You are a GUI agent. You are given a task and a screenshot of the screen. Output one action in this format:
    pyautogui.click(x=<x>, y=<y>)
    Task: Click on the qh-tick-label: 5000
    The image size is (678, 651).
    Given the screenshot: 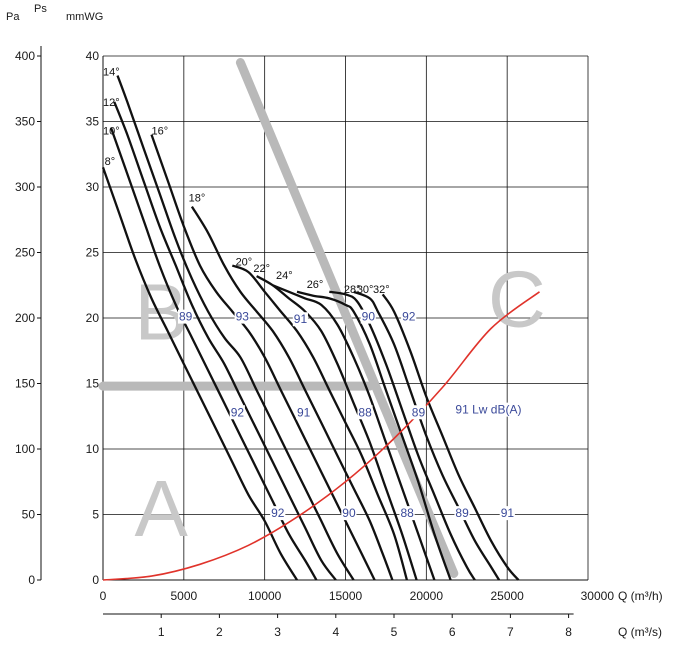 What is the action you would take?
    pyautogui.click(x=183, y=596)
    